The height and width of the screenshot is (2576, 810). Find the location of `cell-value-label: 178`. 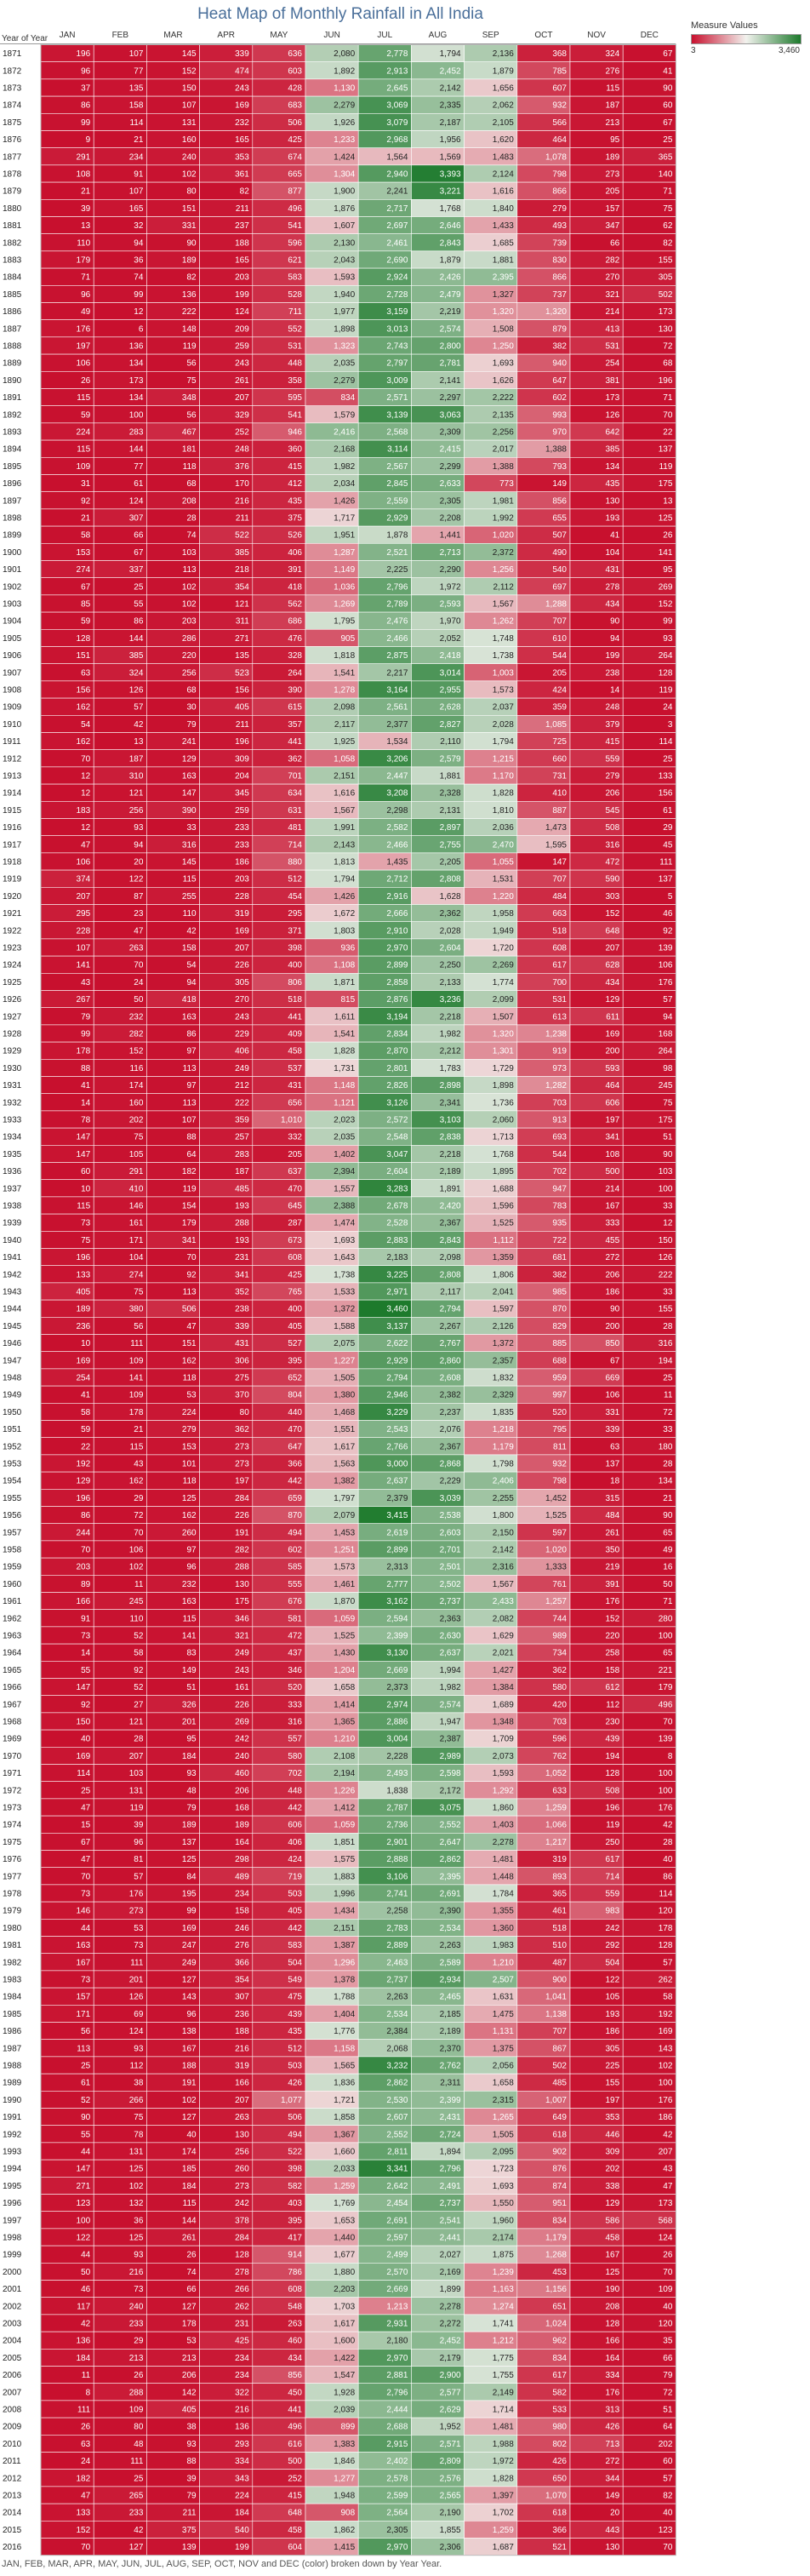

cell-value-label: 178 is located at coordinates (666, 1929).